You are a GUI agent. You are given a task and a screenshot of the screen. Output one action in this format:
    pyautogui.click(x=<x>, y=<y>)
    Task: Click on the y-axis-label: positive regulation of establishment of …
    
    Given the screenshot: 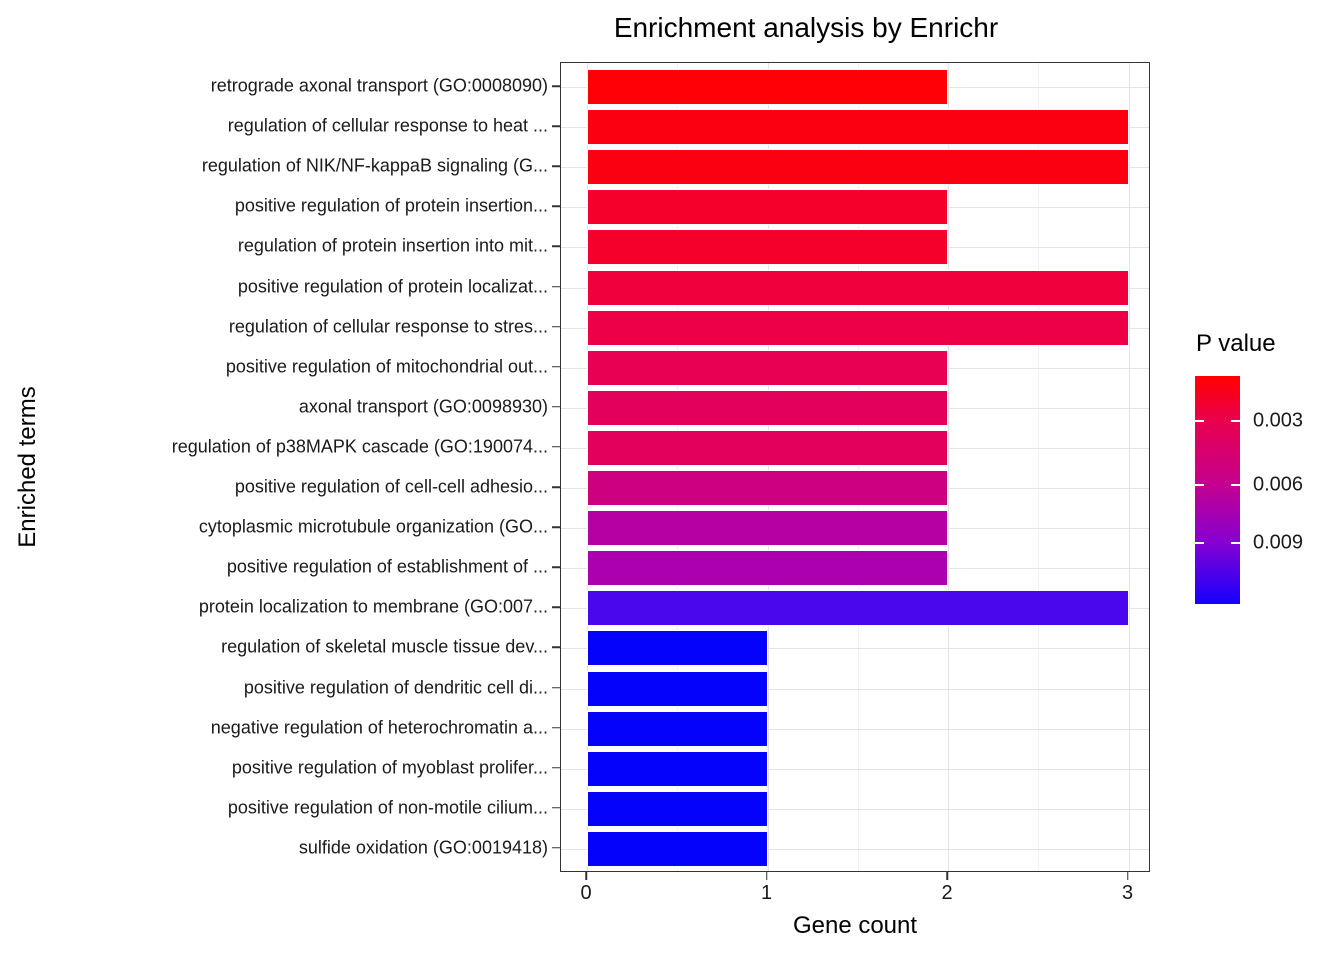 What is the action you would take?
    pyautogui.click(x=387, y=566)
    